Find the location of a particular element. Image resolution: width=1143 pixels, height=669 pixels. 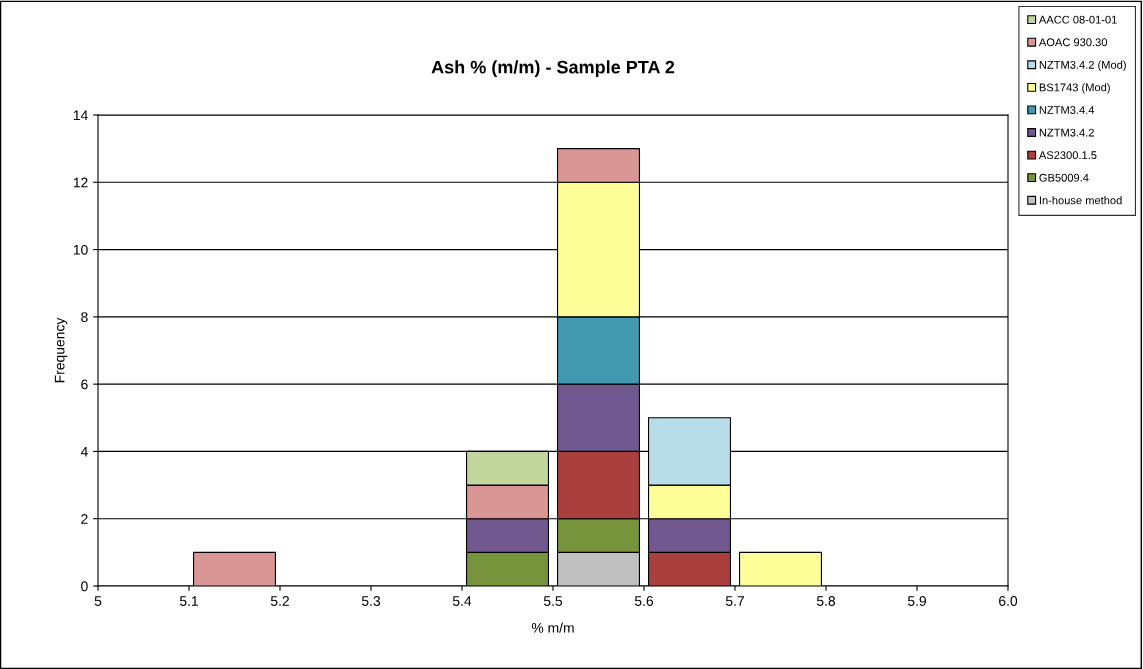

x-tick-label: 5.2 is located at coordinates (279, 601).